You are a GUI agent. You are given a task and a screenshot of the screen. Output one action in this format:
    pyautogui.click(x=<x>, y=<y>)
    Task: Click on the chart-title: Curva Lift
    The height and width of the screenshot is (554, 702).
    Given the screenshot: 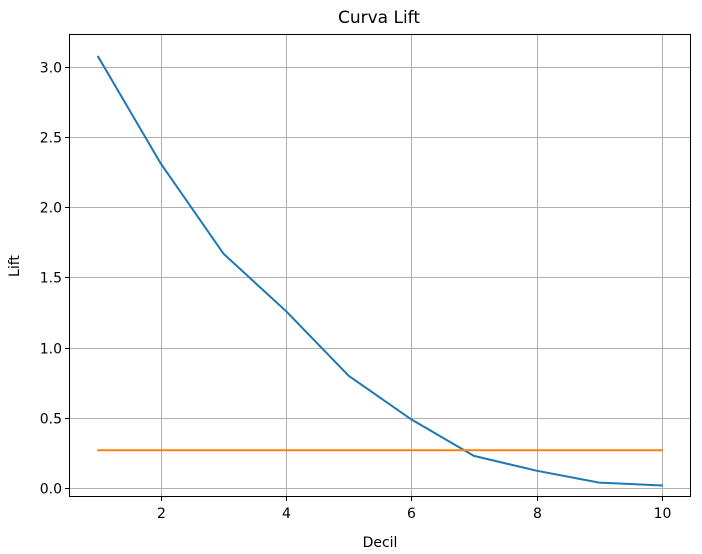 What is the action you would take?
    pyautogui.click(x=379, y=18)
    